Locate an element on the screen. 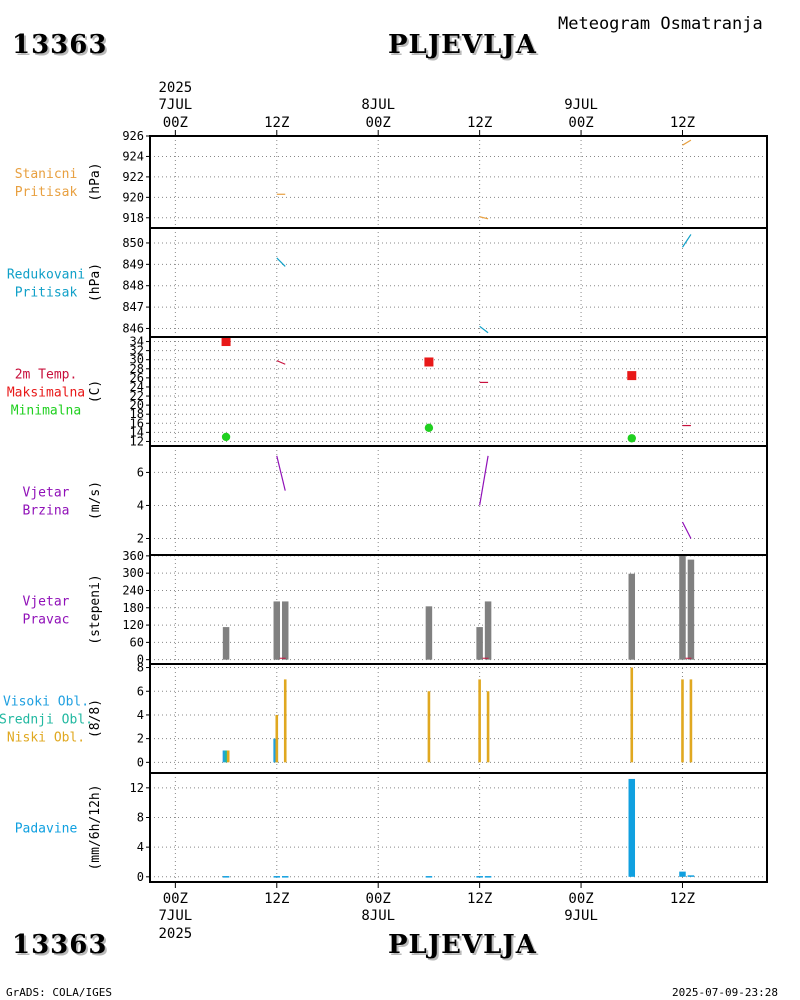  y-tick-label: 18 is located at coordinates (137, 414).